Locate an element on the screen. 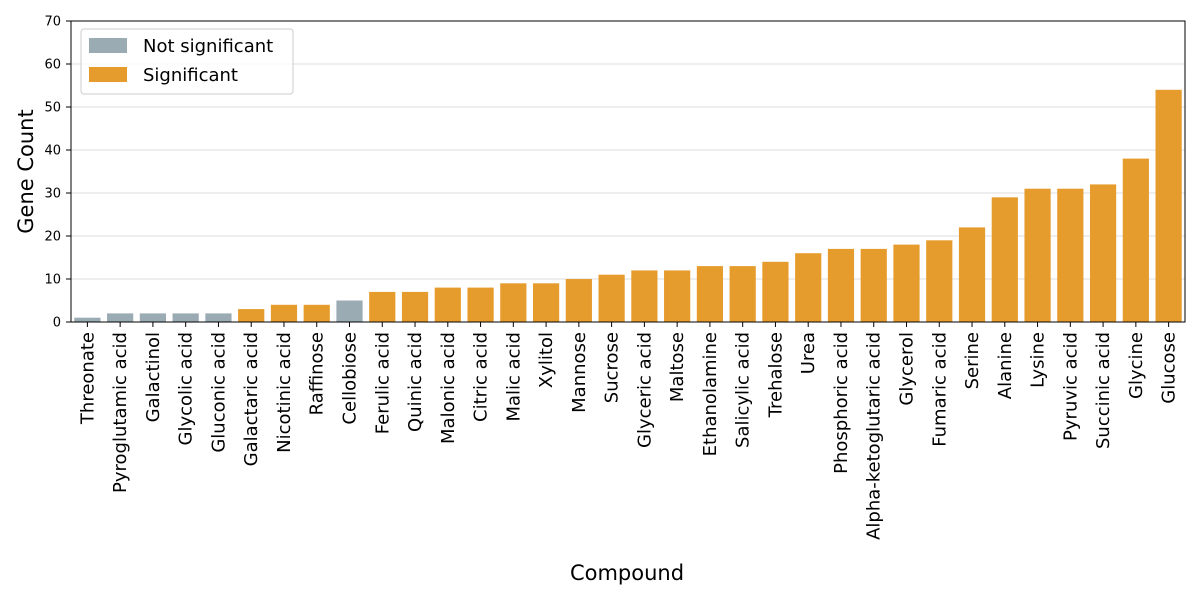 The height and width of the screenshot is (600, 1200). x-tick-label: Glycine is located at coordinates (1136, 365).